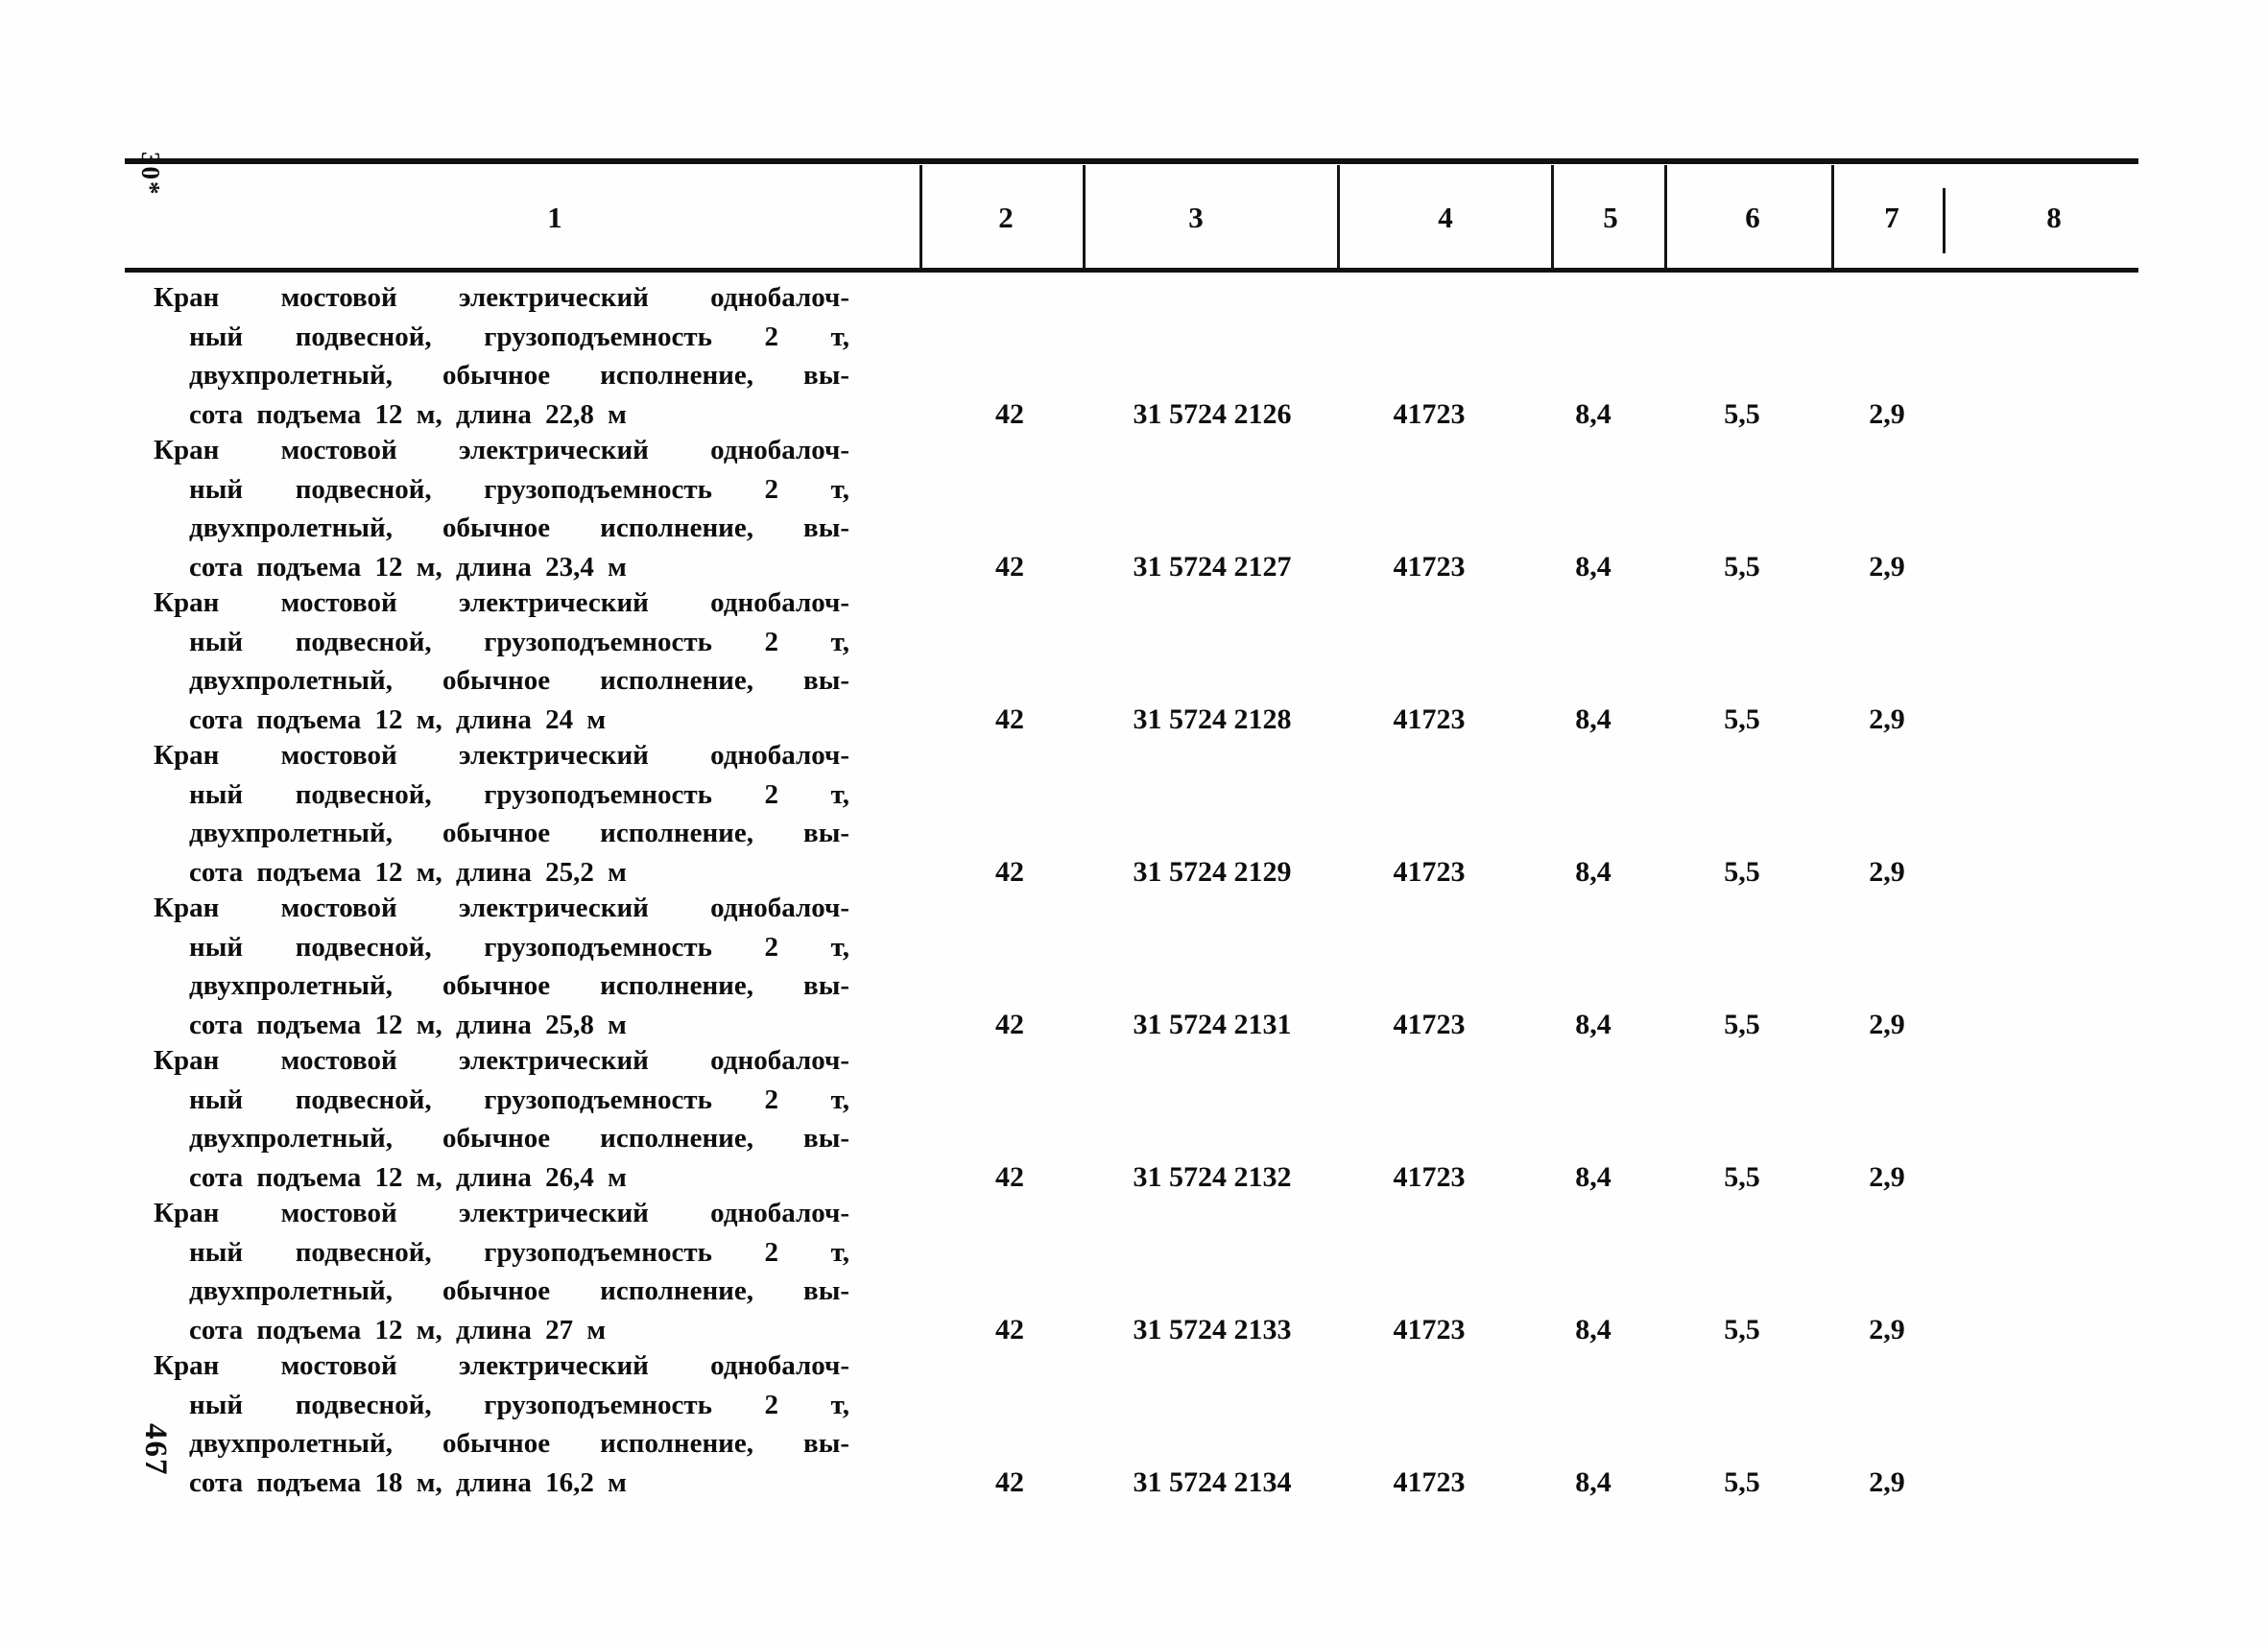  I want to click on column-header-5: 5, so click(1610, 217).